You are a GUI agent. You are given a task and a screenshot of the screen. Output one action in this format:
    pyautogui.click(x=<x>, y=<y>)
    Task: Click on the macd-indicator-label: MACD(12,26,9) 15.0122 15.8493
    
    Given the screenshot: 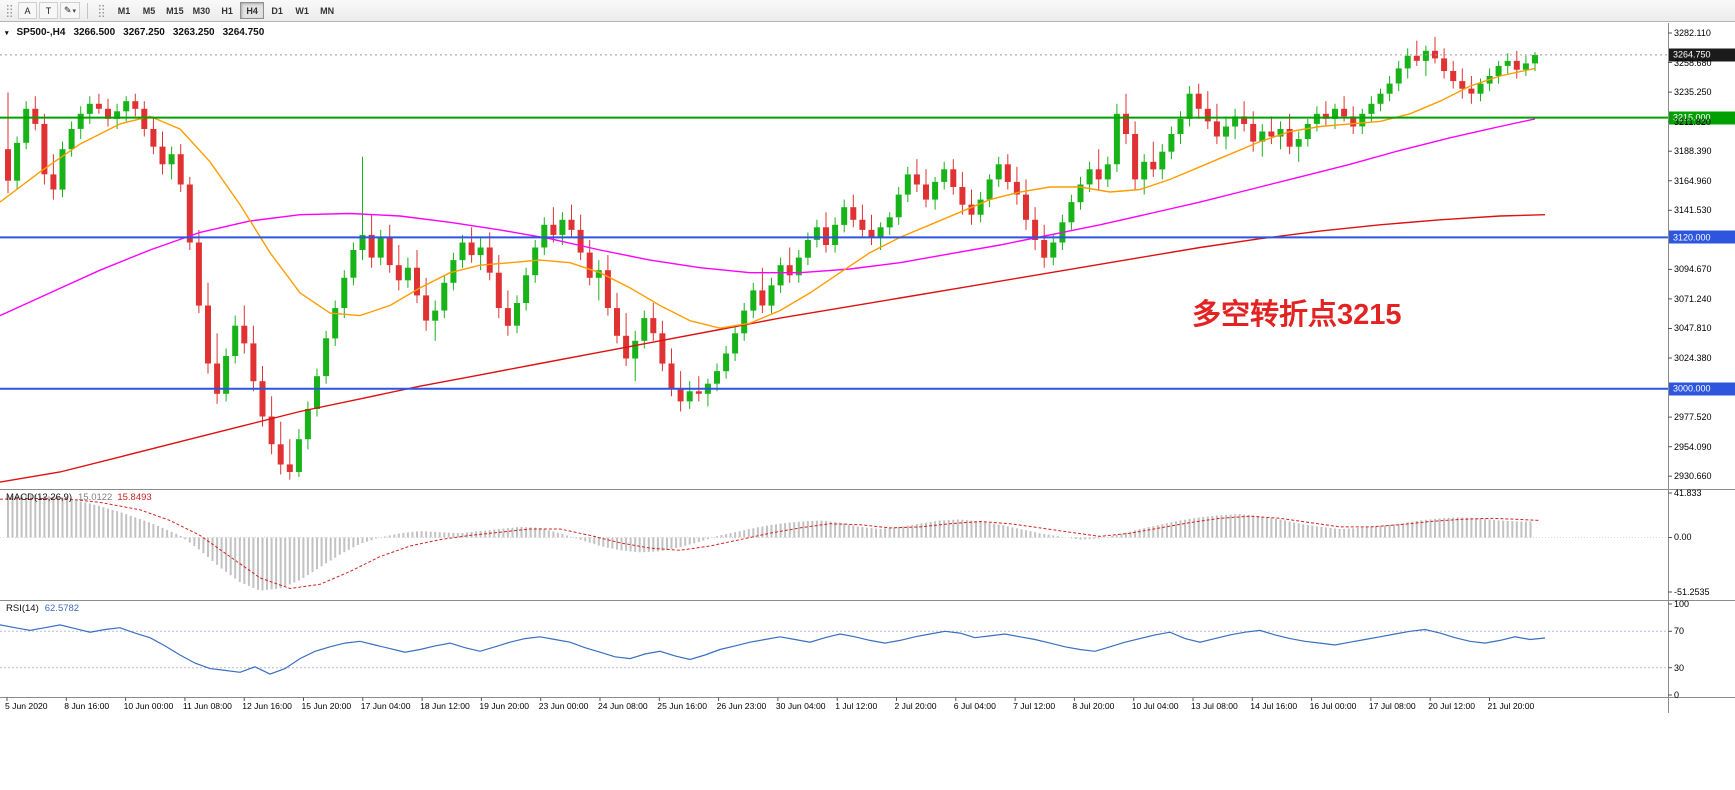 What is the action you would take?
    pyautogui.click(x=79, y=497)
    